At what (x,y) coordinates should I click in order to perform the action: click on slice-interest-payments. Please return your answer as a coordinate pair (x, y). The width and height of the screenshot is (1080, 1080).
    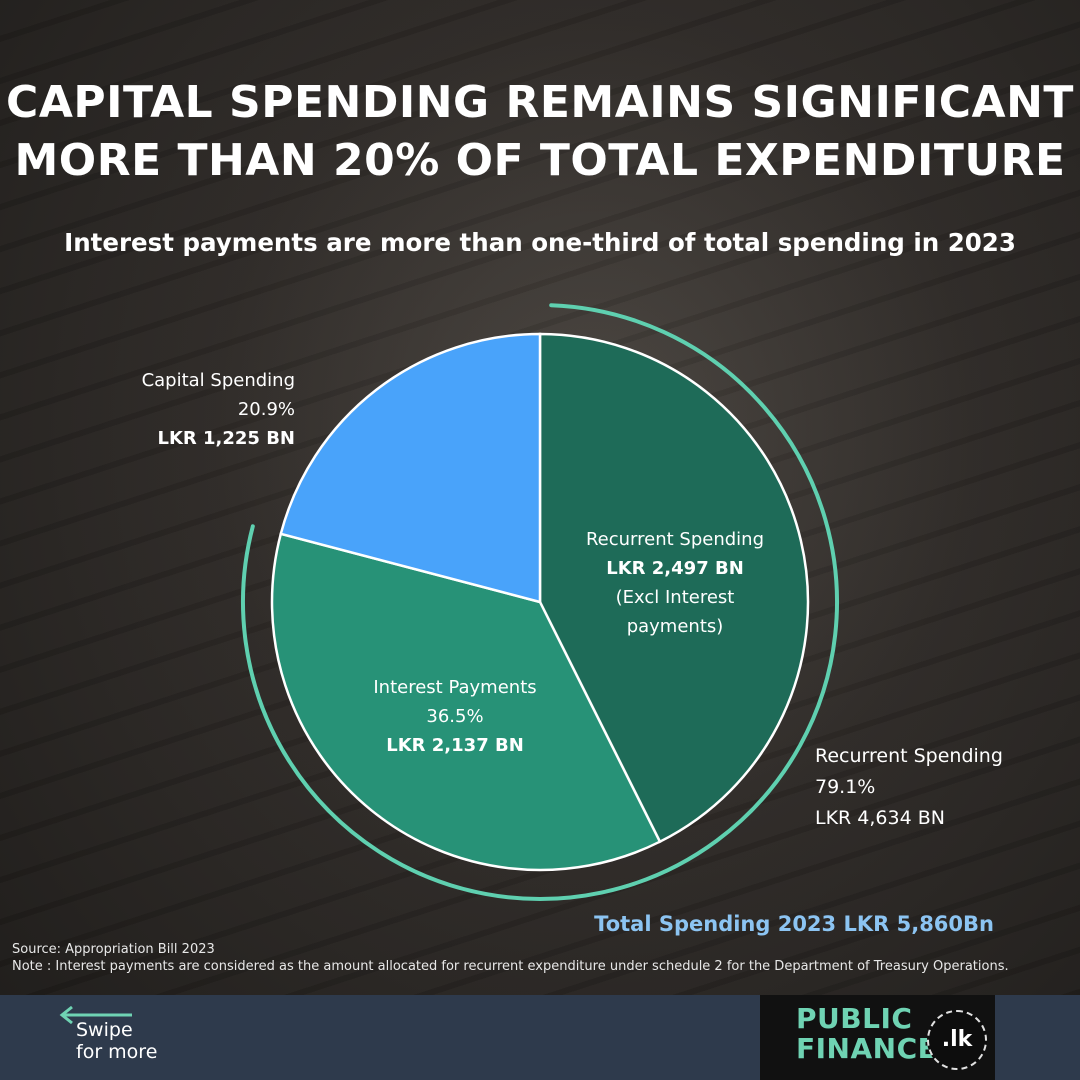
    Looking at the image, I should click on (466, 702).